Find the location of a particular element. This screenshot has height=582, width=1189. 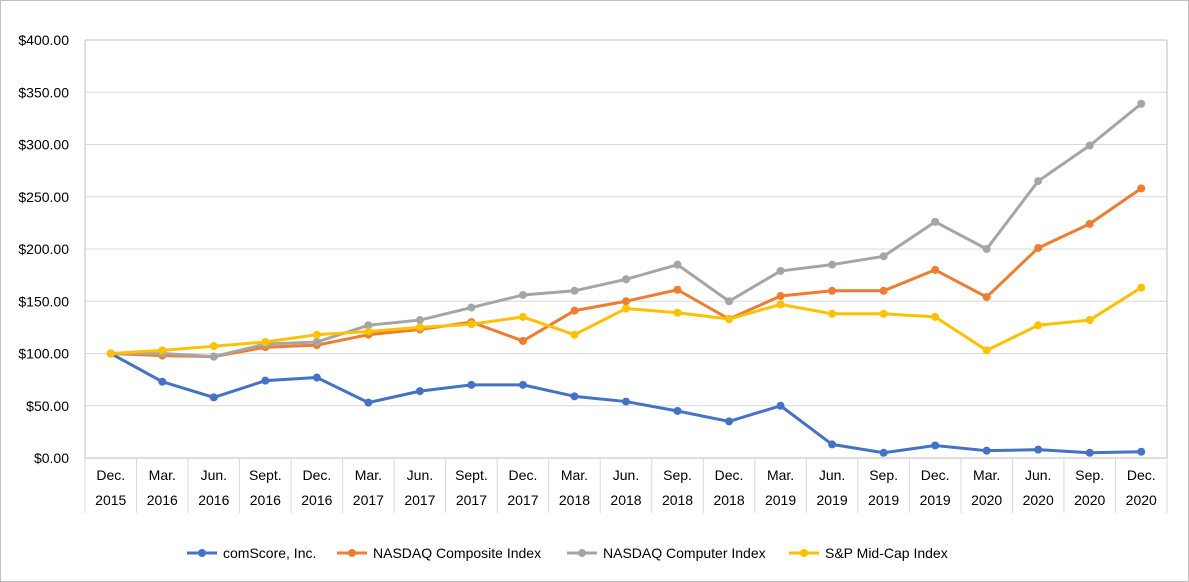

y-tick-label: $0.00 is located at coordinates (51, 458).